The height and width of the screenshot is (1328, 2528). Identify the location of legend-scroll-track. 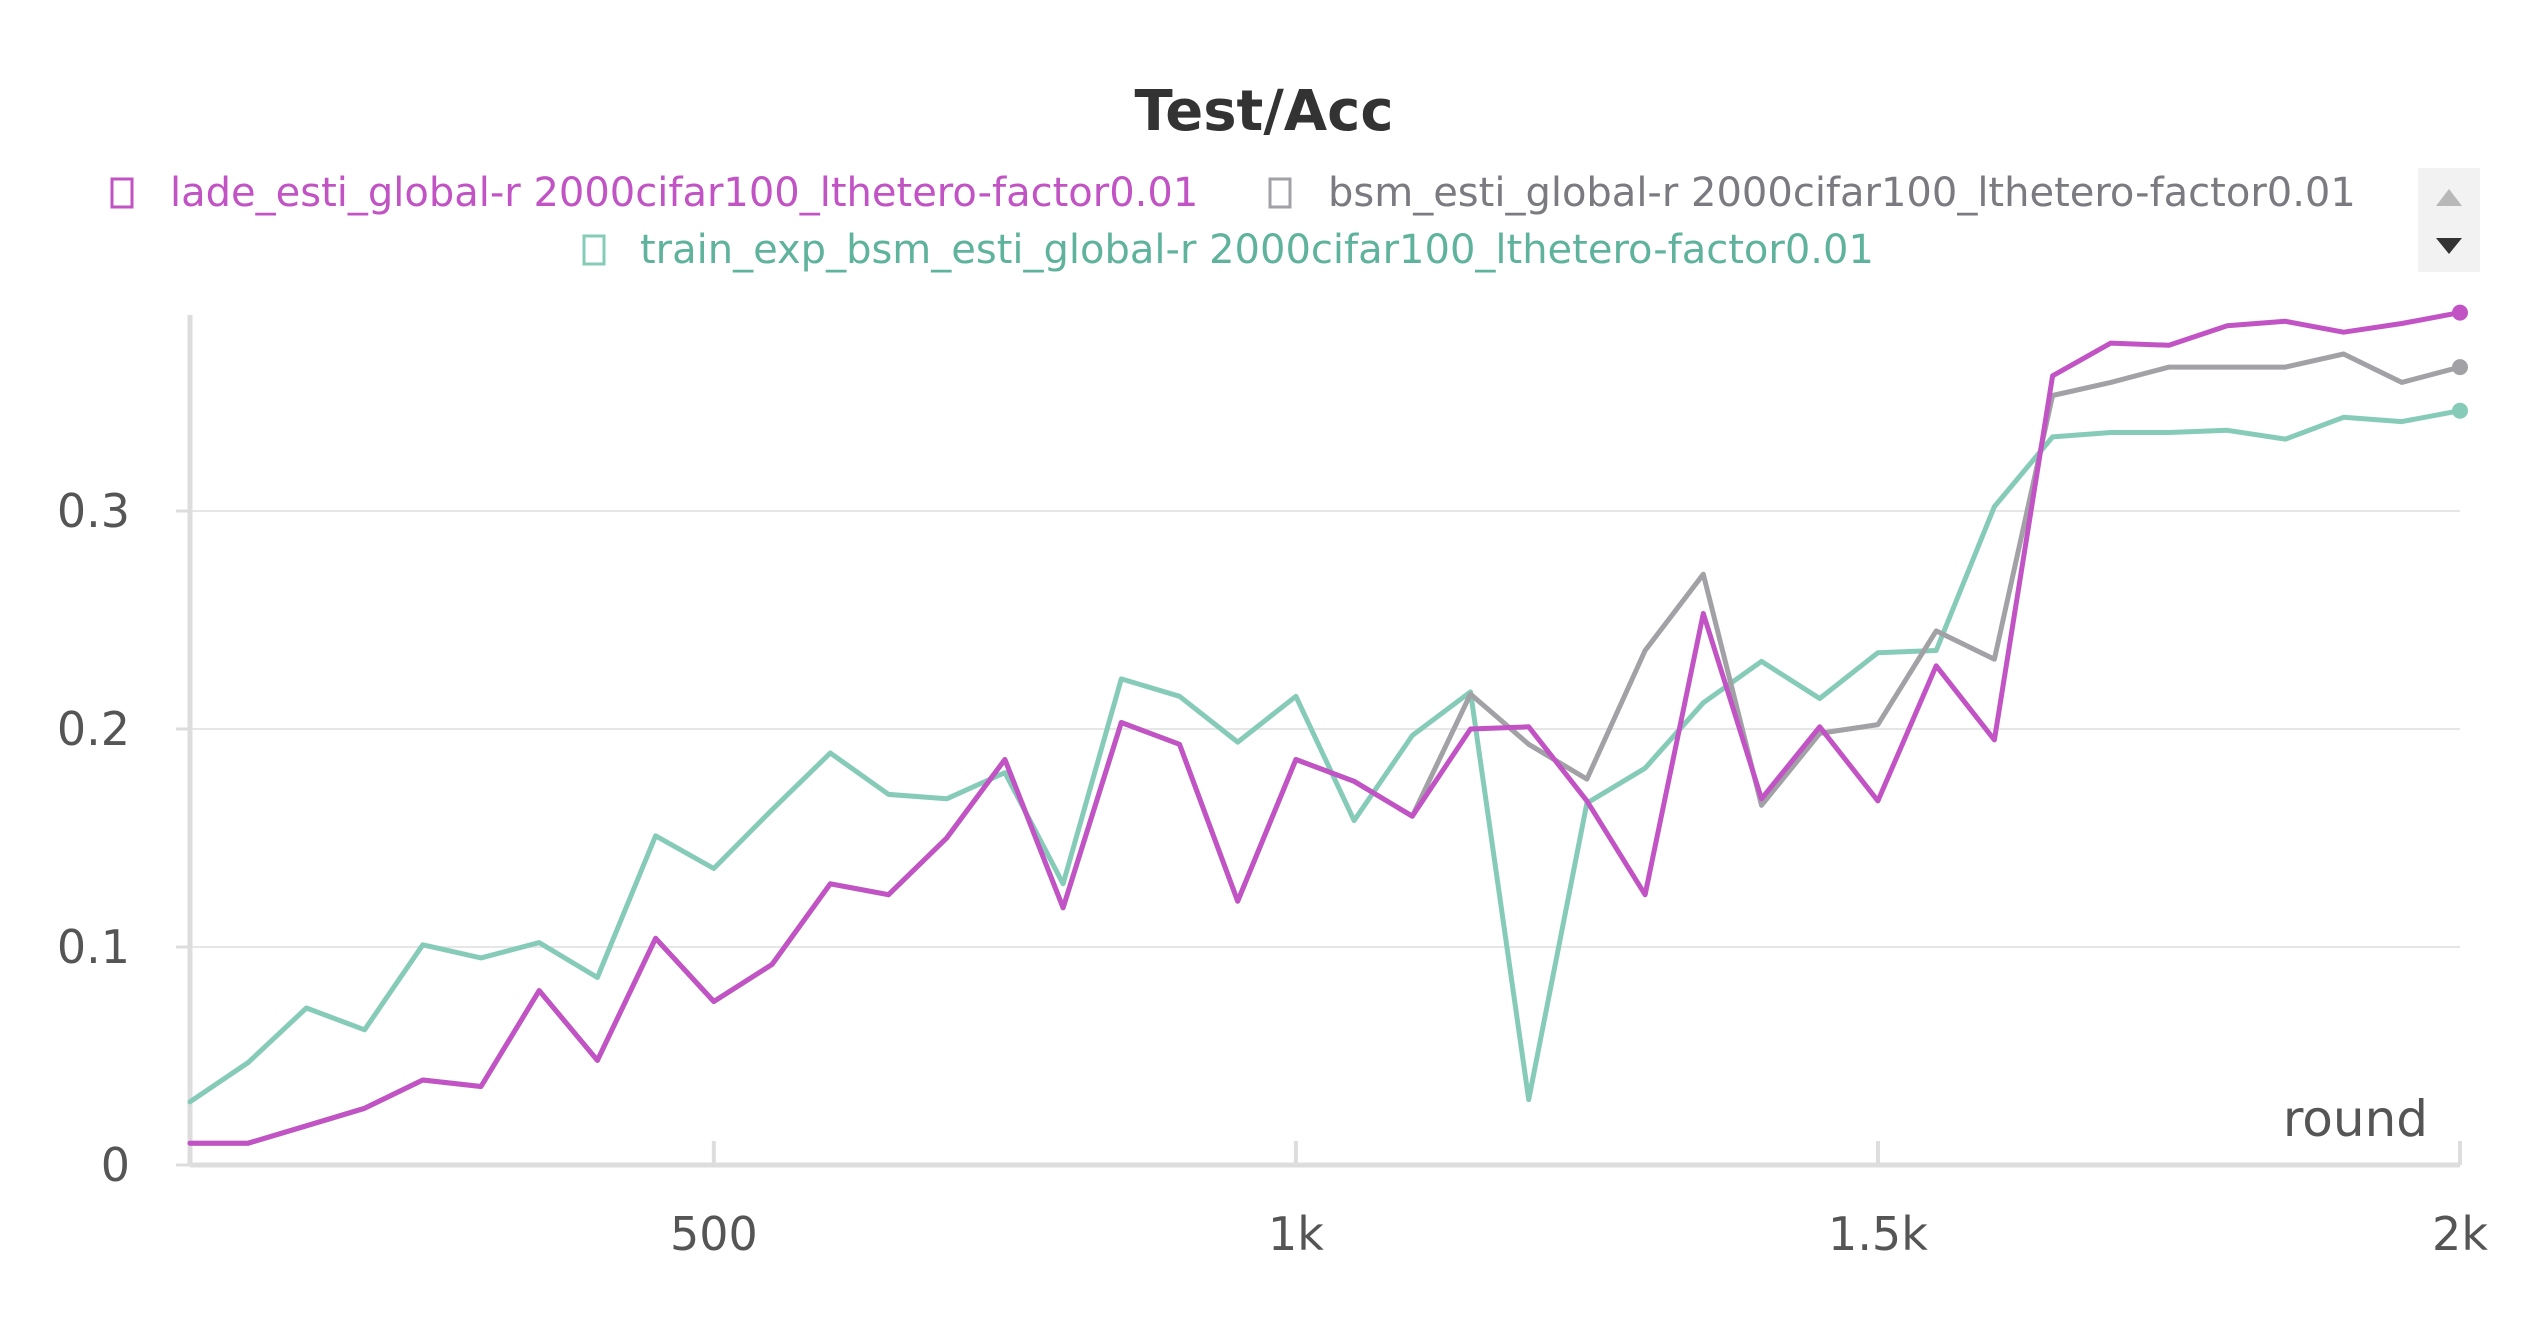
(2449, 220).